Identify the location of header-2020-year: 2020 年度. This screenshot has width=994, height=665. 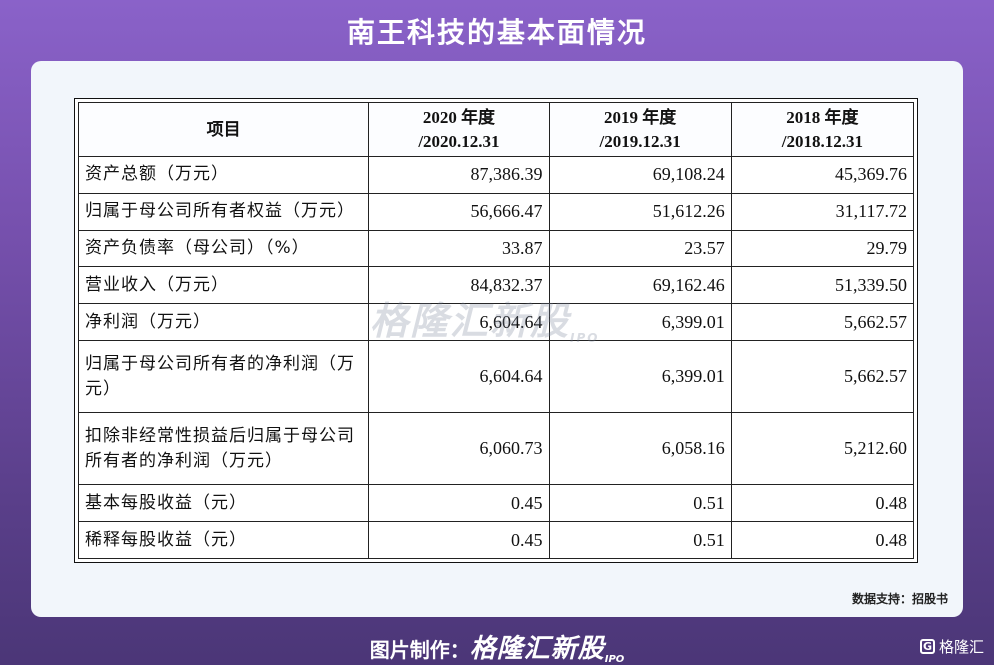
(459, 117).